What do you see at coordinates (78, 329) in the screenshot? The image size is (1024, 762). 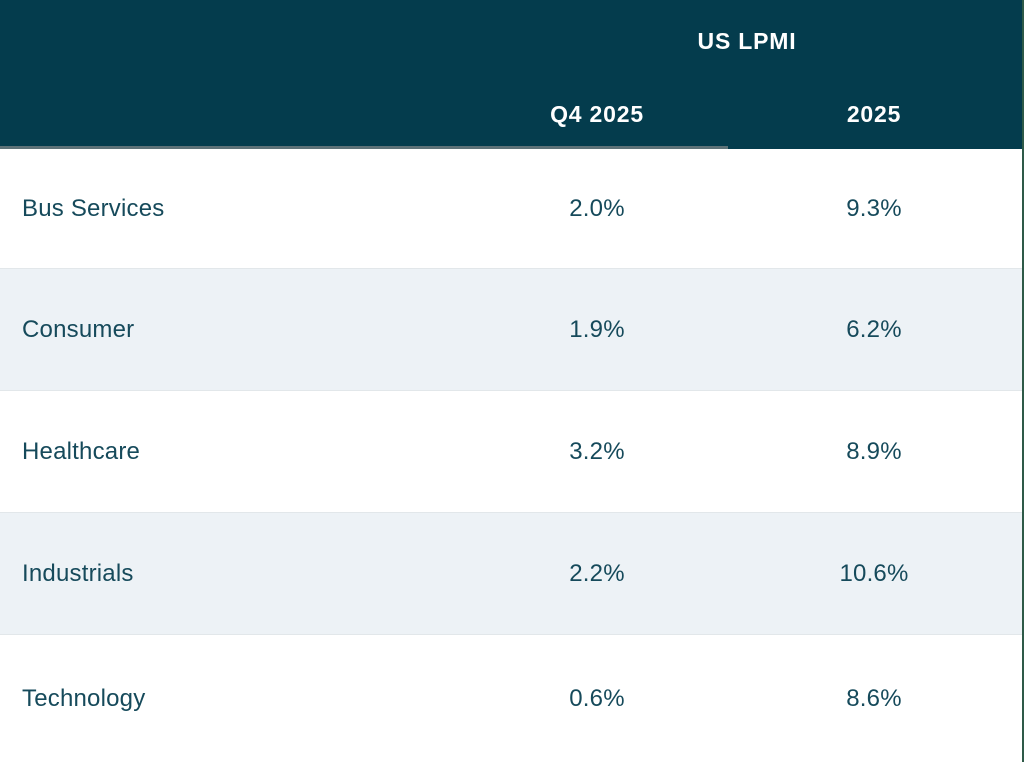 I see `row-label: Consumer` at bounding box center [78, 329].